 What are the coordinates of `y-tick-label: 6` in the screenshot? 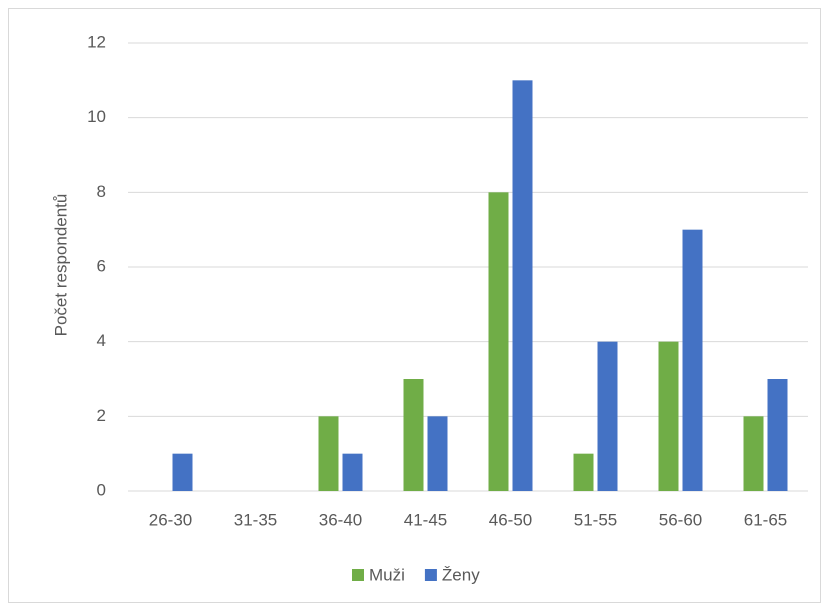 It's located at (101, 265).